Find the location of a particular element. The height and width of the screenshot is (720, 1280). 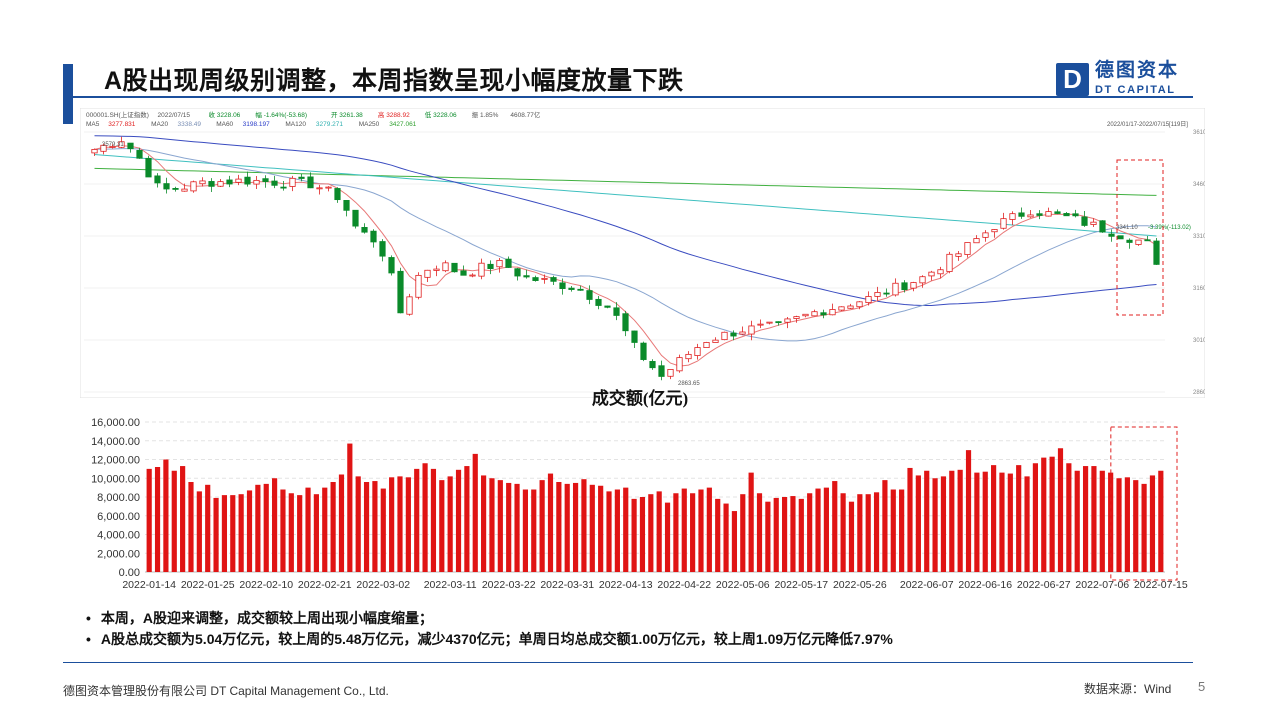

y-tick-label: 0.00 is located at coordinates (129, 573).